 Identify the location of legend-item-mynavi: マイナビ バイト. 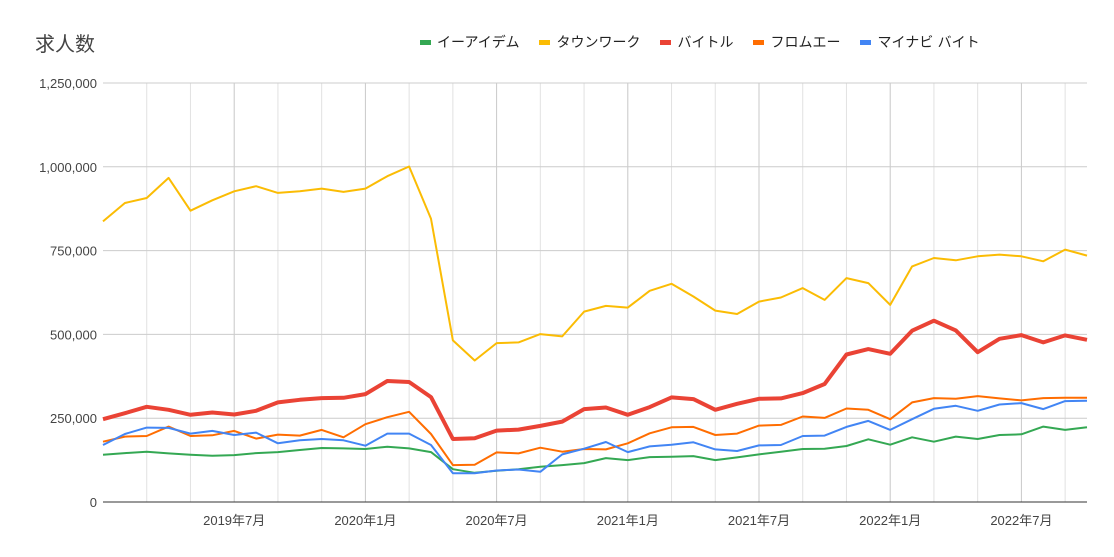
(920, 42).